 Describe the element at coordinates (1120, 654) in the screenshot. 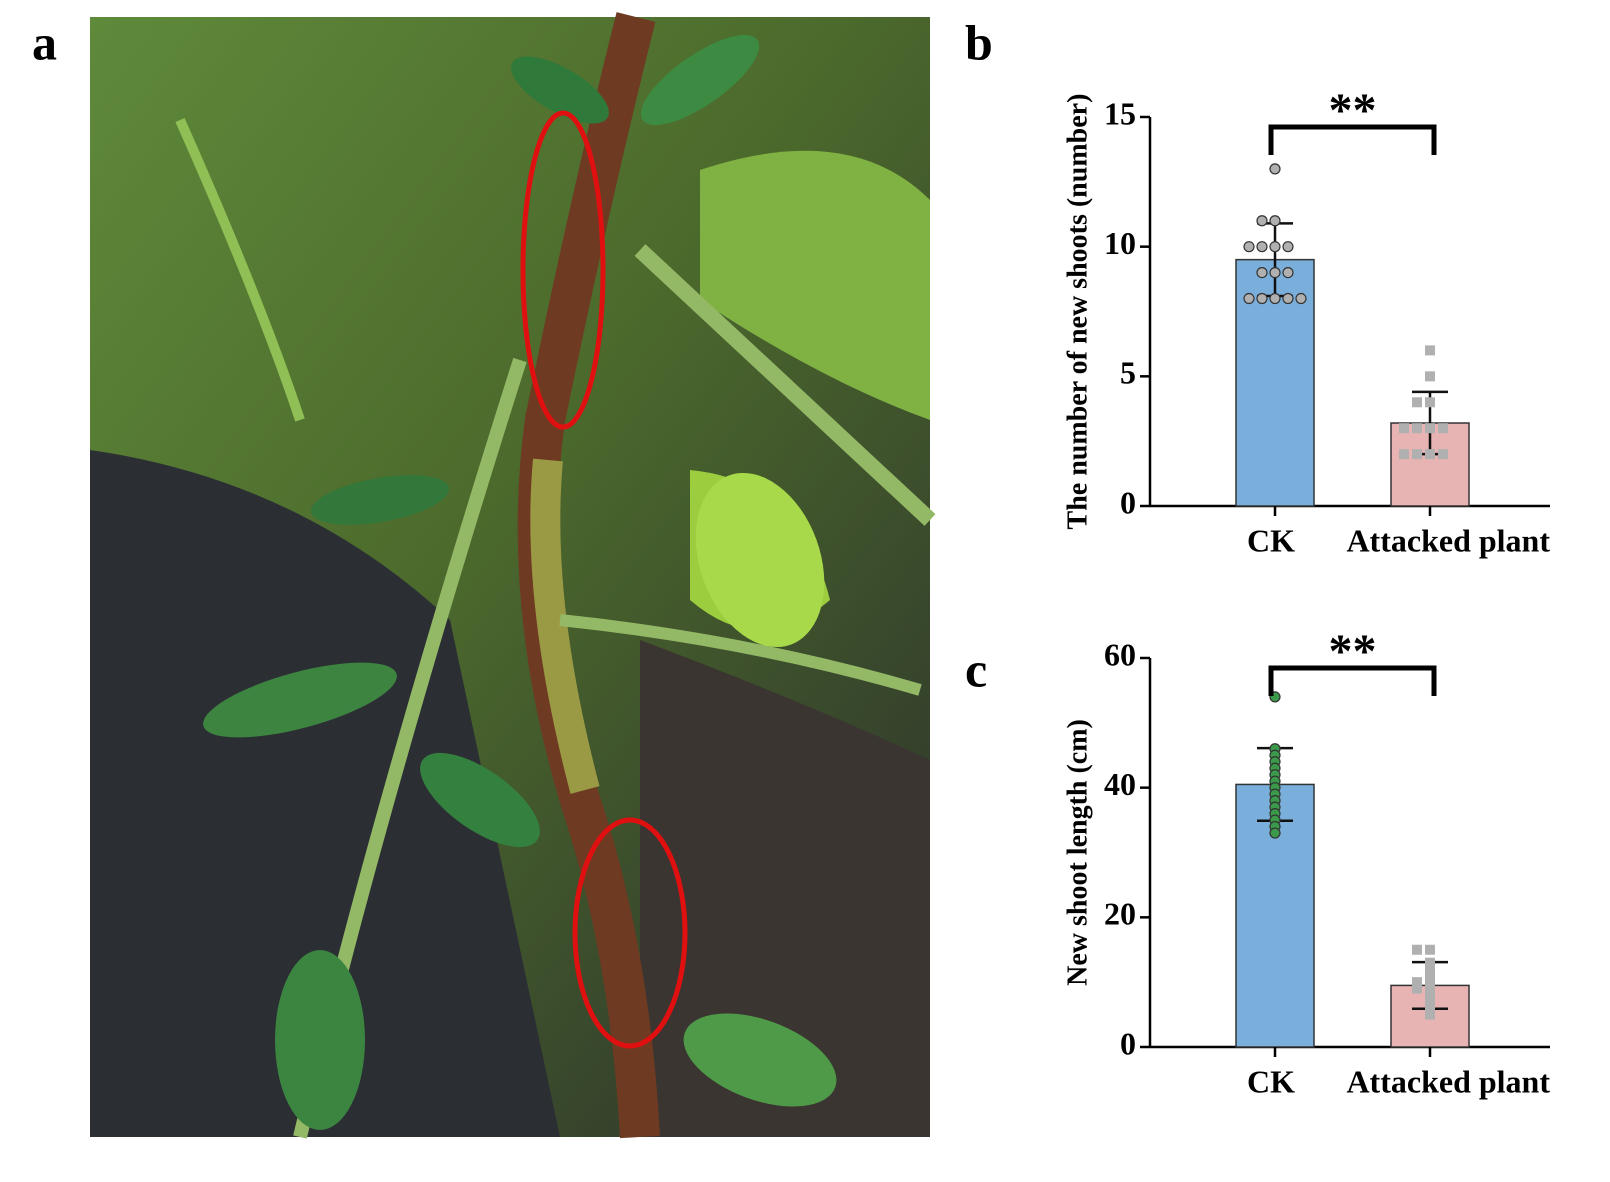

I see `y-tick-label: 60` at that location.